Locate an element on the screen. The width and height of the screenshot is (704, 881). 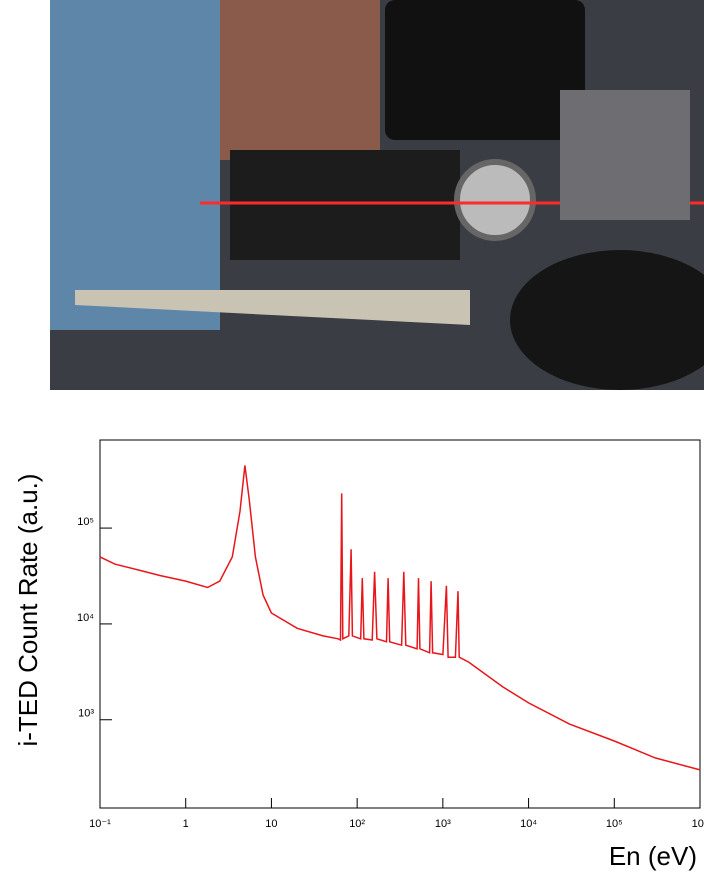
frame is located at coordinates (625, 155).